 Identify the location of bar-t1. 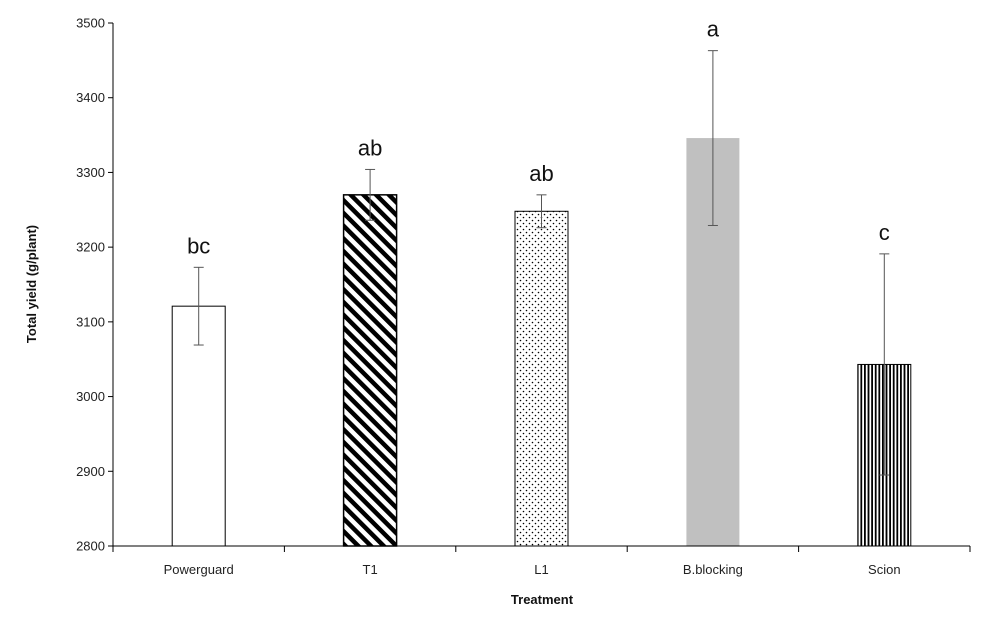
(370, 370).